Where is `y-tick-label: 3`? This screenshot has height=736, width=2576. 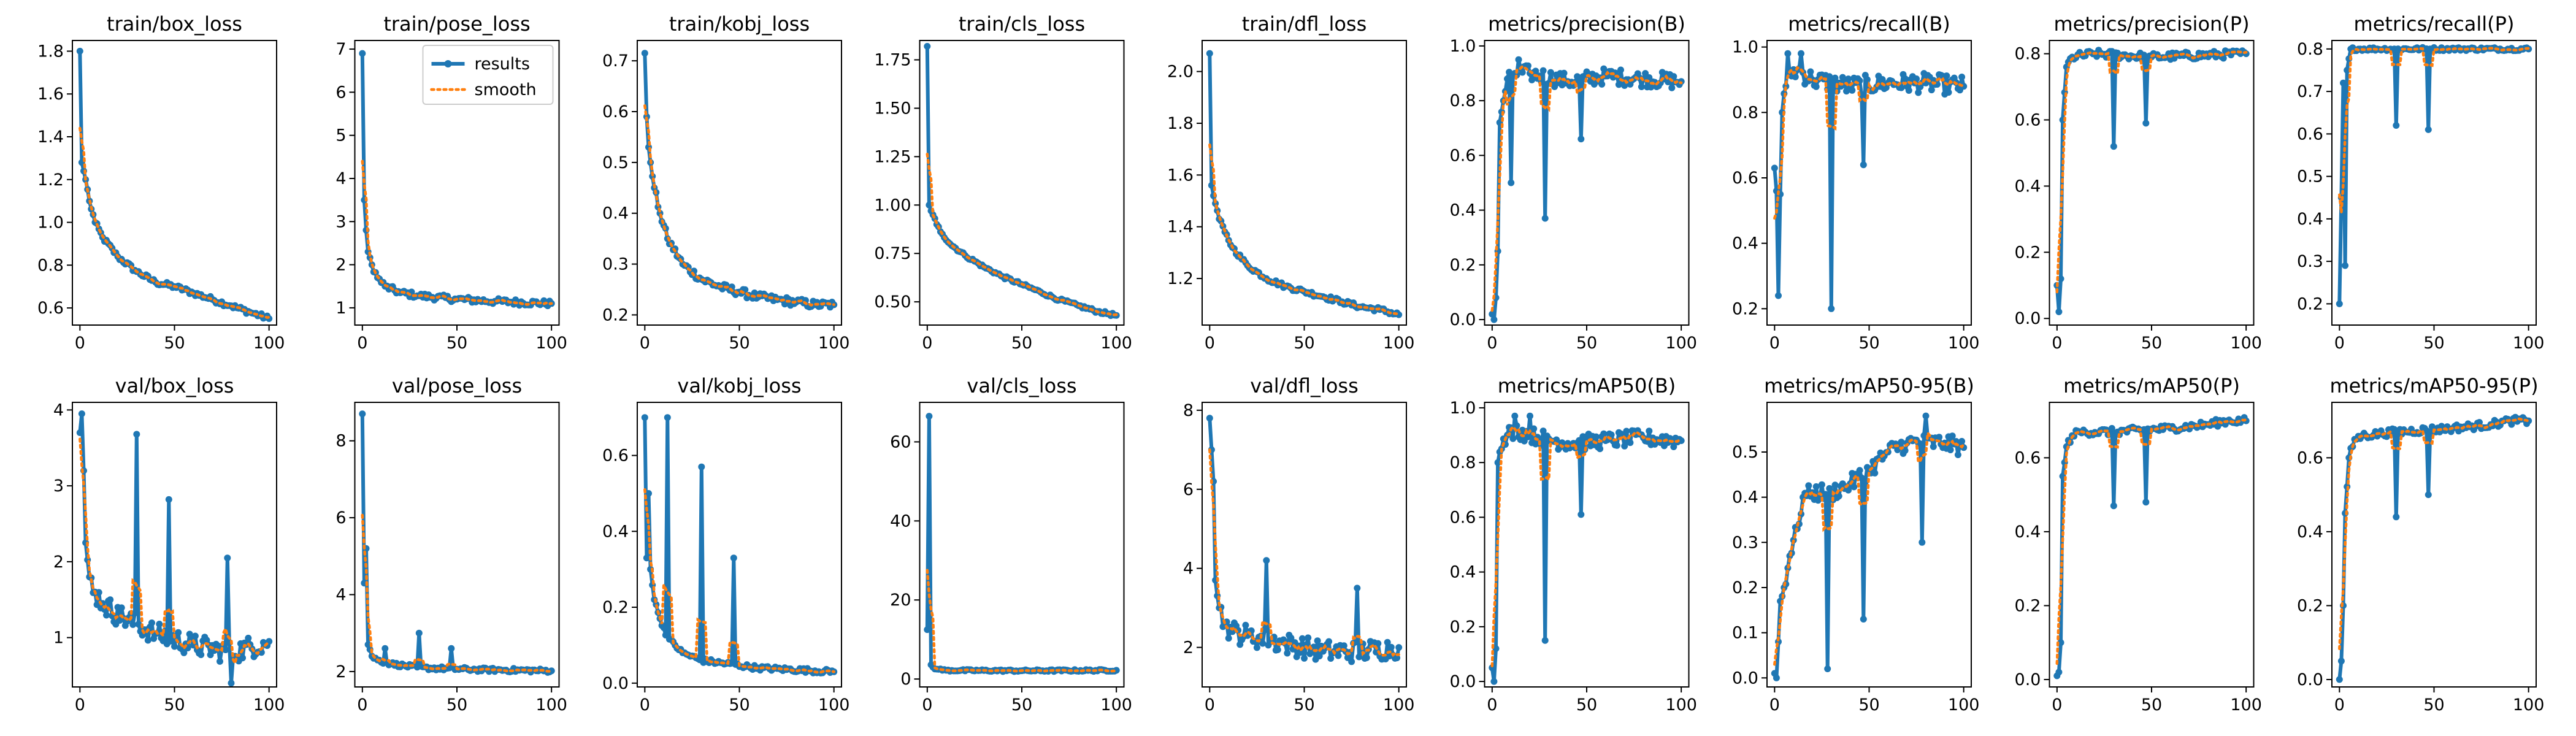 y-tick-label: 3 is located at coordinates (58, 486).